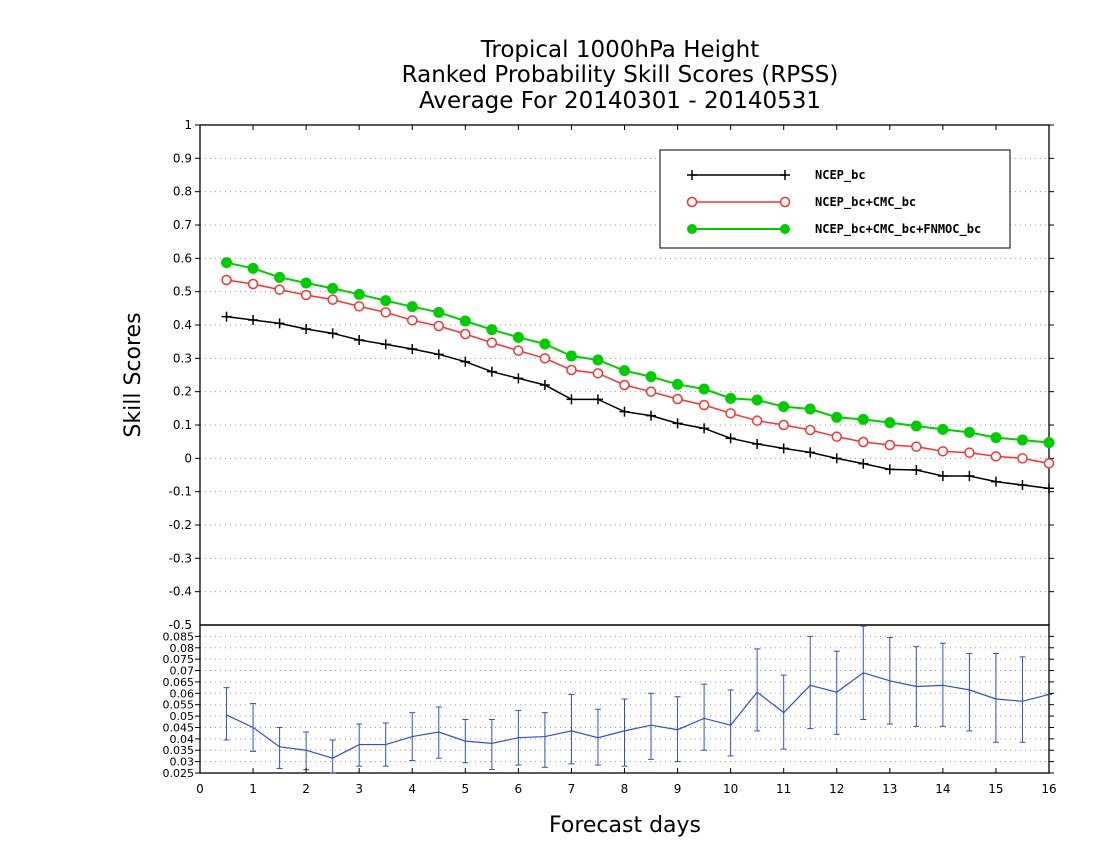 Image resolution: width=1100 pixels, height=850 pixels. I want to click on legend-label-2: NCEP_bc+CMC_bc+FNMOC_bc, so click(898, 229).